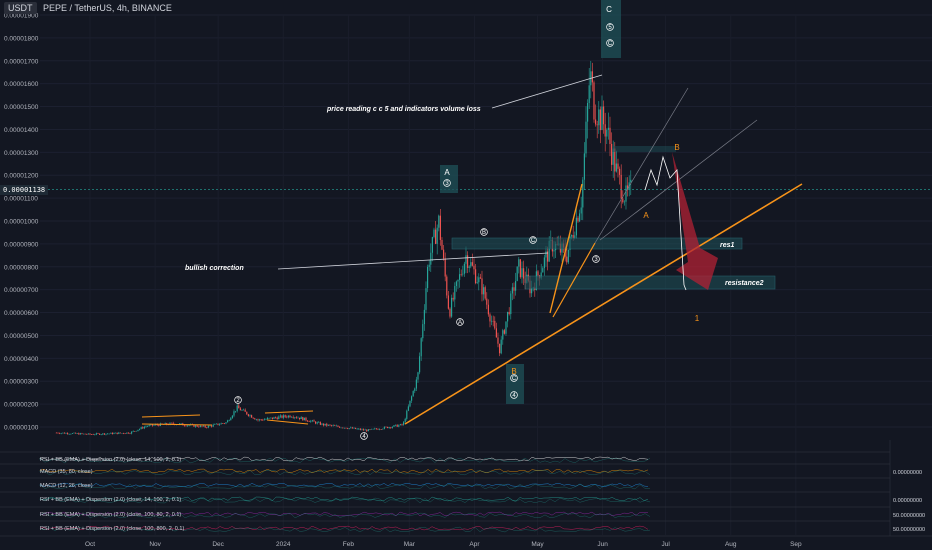 Image resolution: width=932 pixels, height=550 pixels. I want to click on y-tick-label: 0.00001400, so click(21, 130).